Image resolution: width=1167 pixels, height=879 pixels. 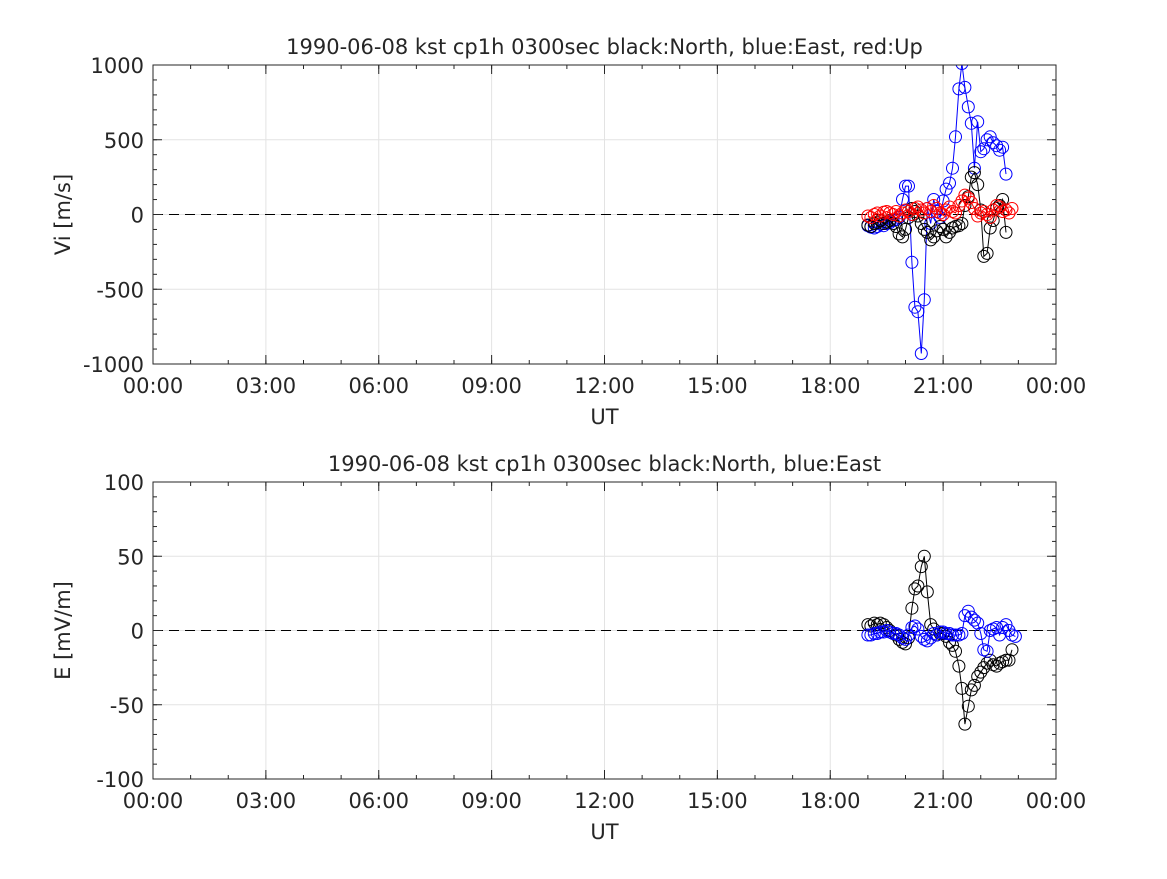 What do you see at coordinates (63, 214) in the screenshot?
I see `y-axis-label: Vi [m/s]` at bounding box center [63, 214].